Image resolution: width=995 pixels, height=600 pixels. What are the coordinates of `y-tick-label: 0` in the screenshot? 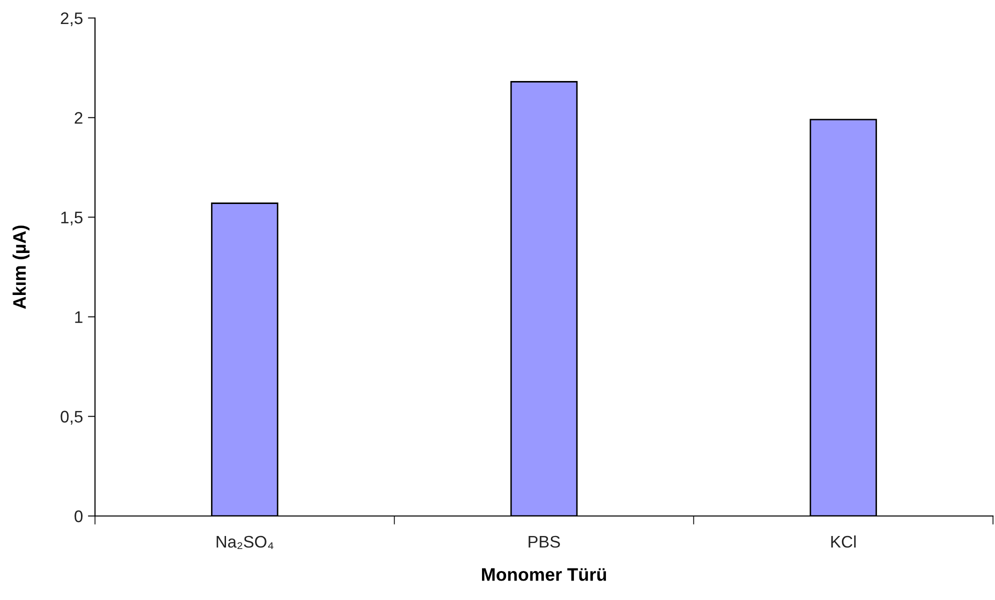 It's located at (78, 516).